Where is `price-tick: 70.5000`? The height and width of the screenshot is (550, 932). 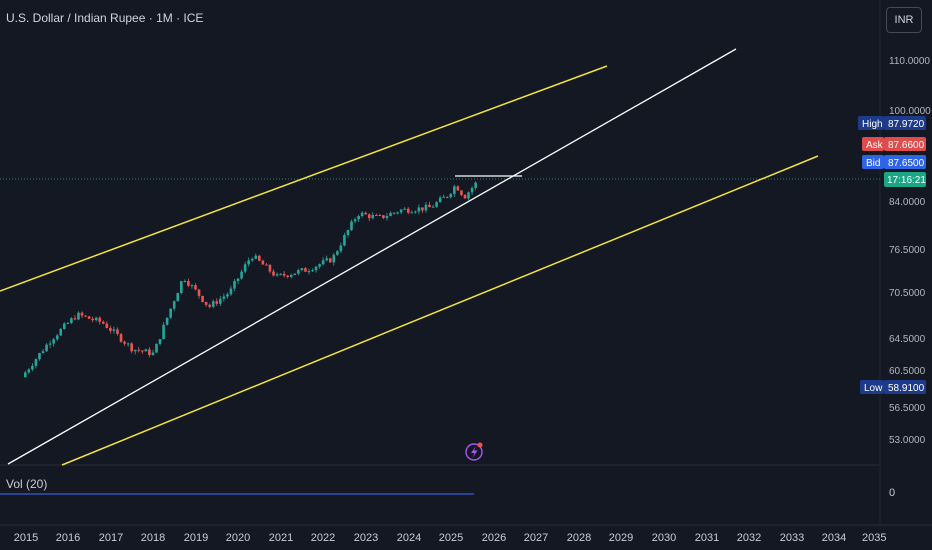
price-tick: 70.5000 is located at coordinates (907, 293).